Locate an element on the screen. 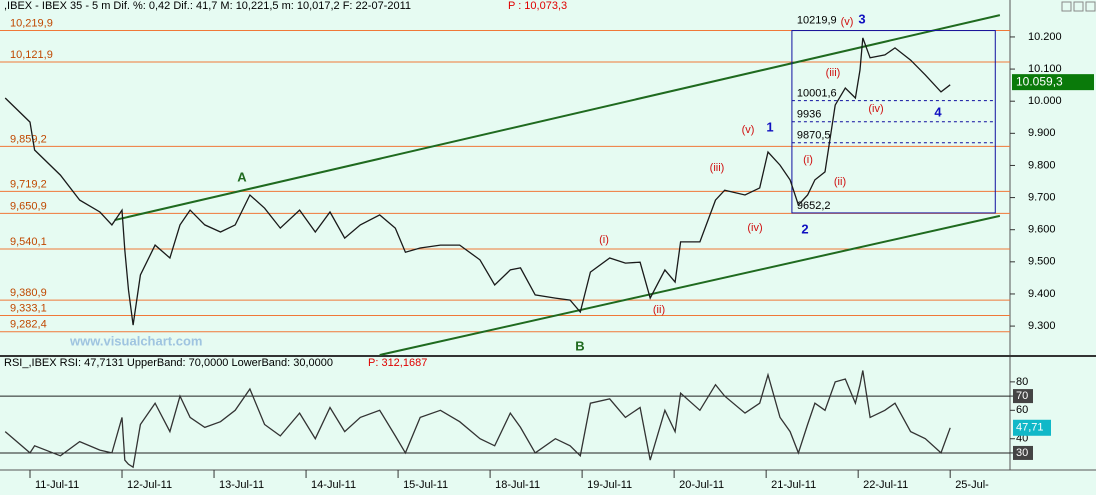  wave-label: 1 is located at coordinates (769, 126).